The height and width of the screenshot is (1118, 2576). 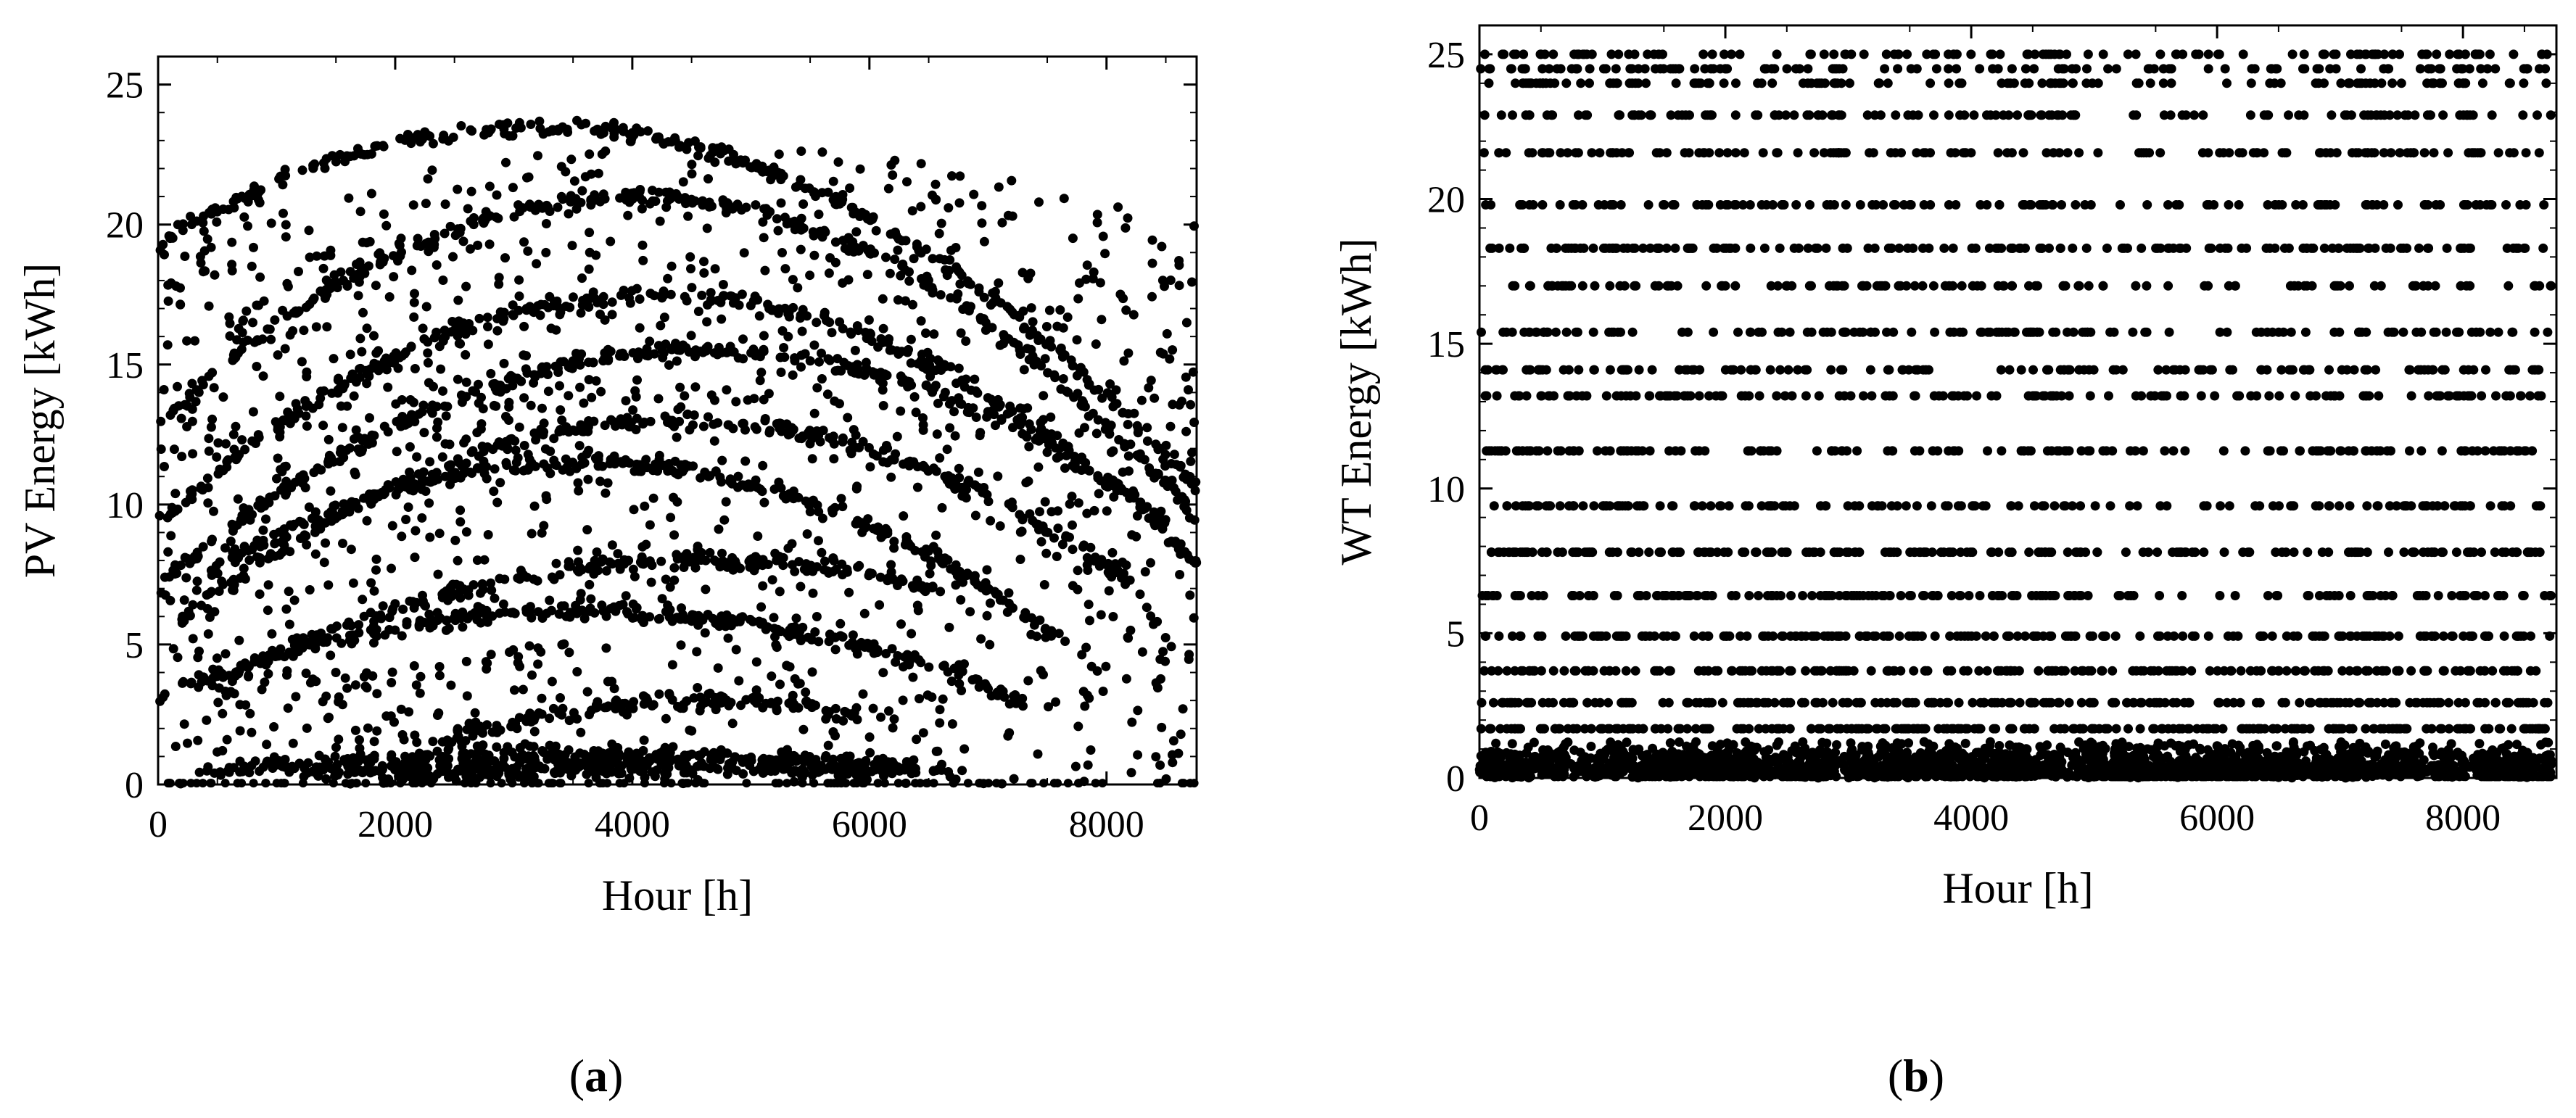 What do you see at coordinates (1564, 671) in the screenshot?
I see `wt-point` at bounding box center [1564, 671].